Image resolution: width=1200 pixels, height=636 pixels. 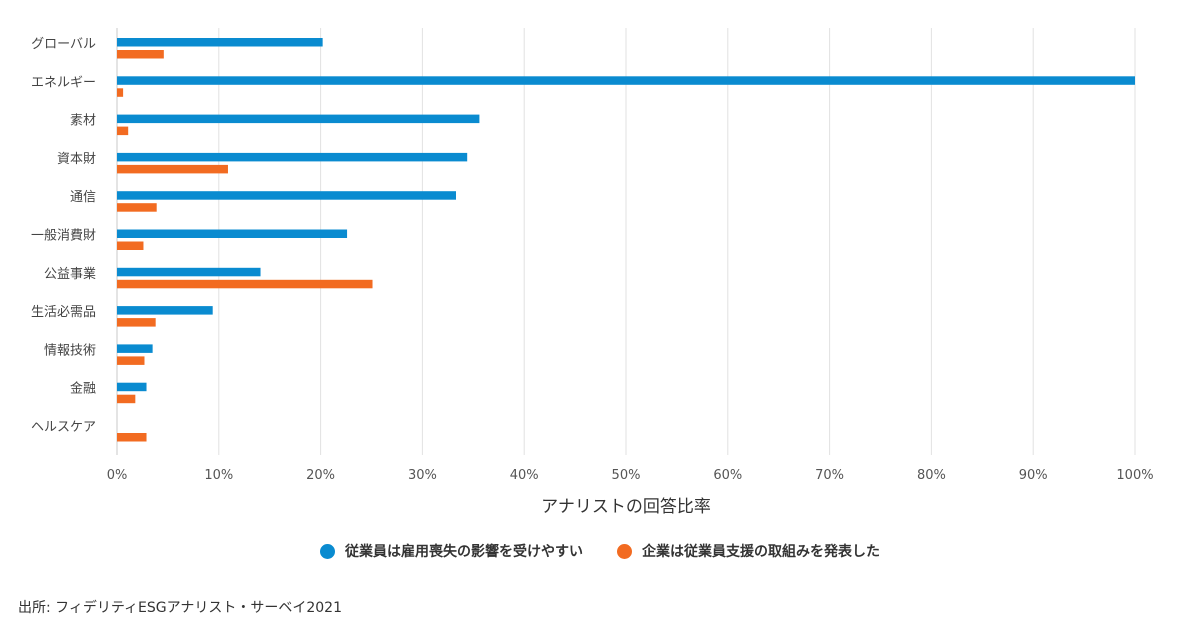 I want to click on legend-item-series-2: 企業は従業員支援の取組みを発表した, so click(x=748, y=551).